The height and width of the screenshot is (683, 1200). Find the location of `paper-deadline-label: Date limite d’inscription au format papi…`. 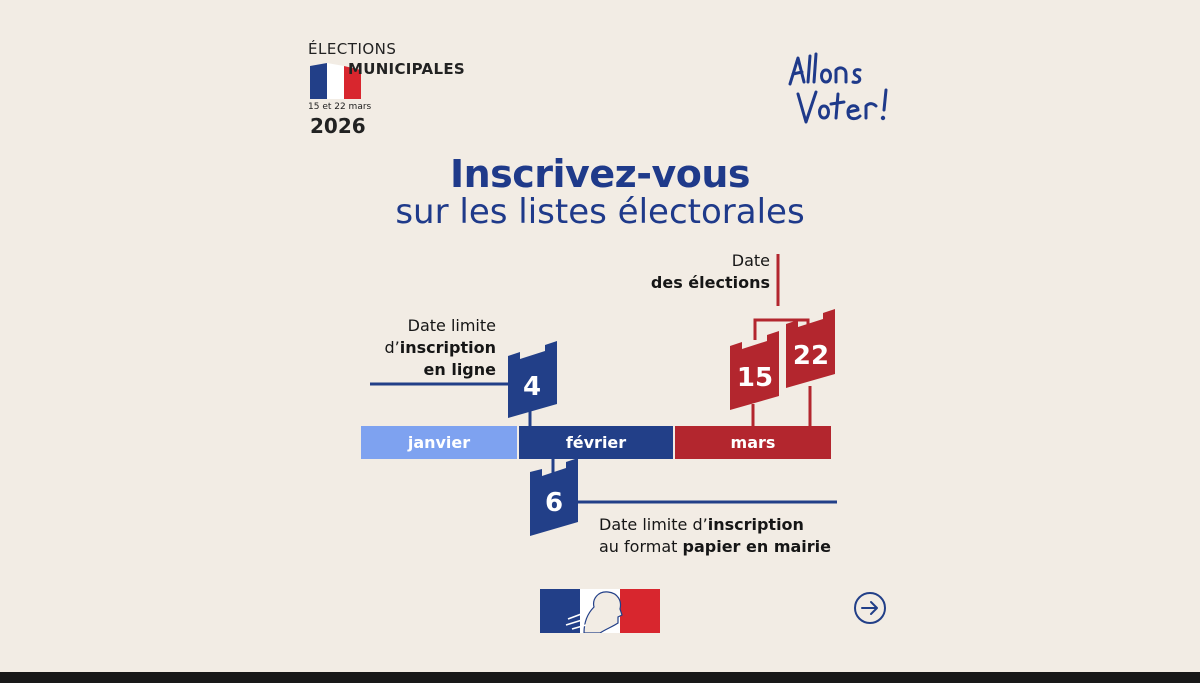

paper-deadline-label: Date limite d’inscription au format papi… is located at coordinates (715, 536).